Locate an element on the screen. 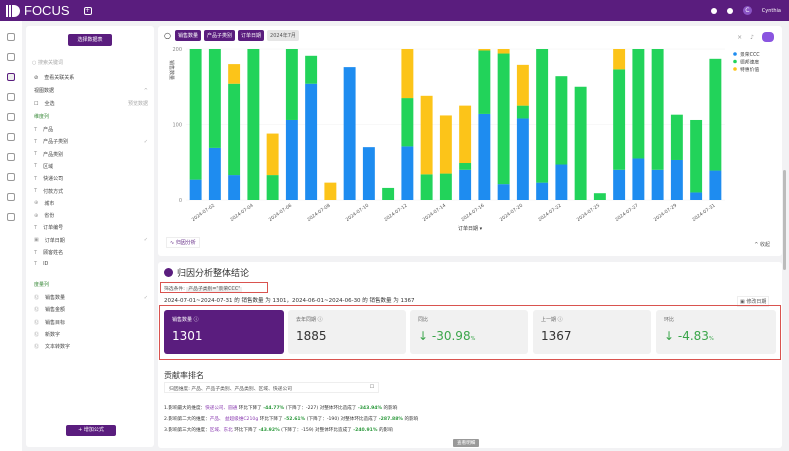 The image size is (789, 451). legend-label: 德邦速度 is located at coordinates (749, 62).